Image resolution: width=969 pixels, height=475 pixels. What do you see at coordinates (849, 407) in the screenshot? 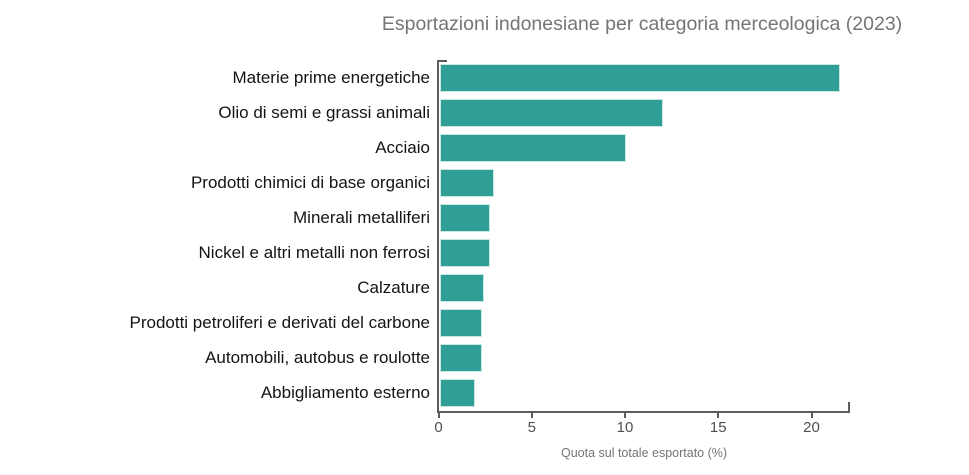
I see `x-axis-end-cap` at bounding box center [849, 407].